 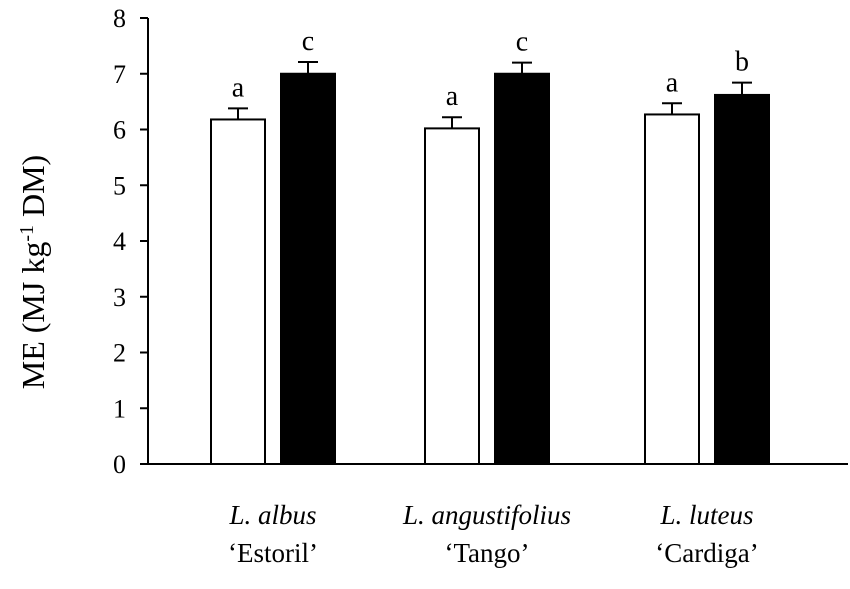 I want to click on y-axis-title-superscript: -1, so click(x=27, y=233).